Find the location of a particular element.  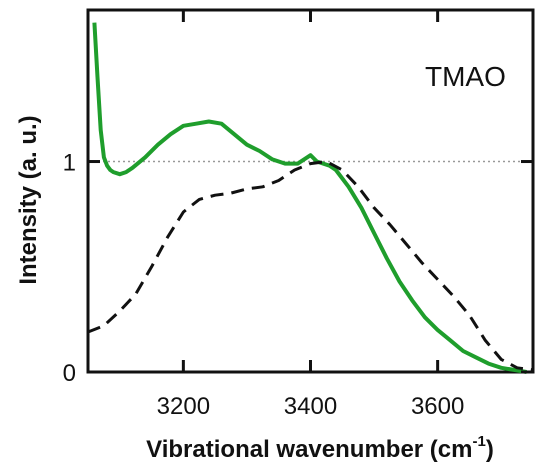

x-tick-label: 3600 is located at coordinates (437, 406).